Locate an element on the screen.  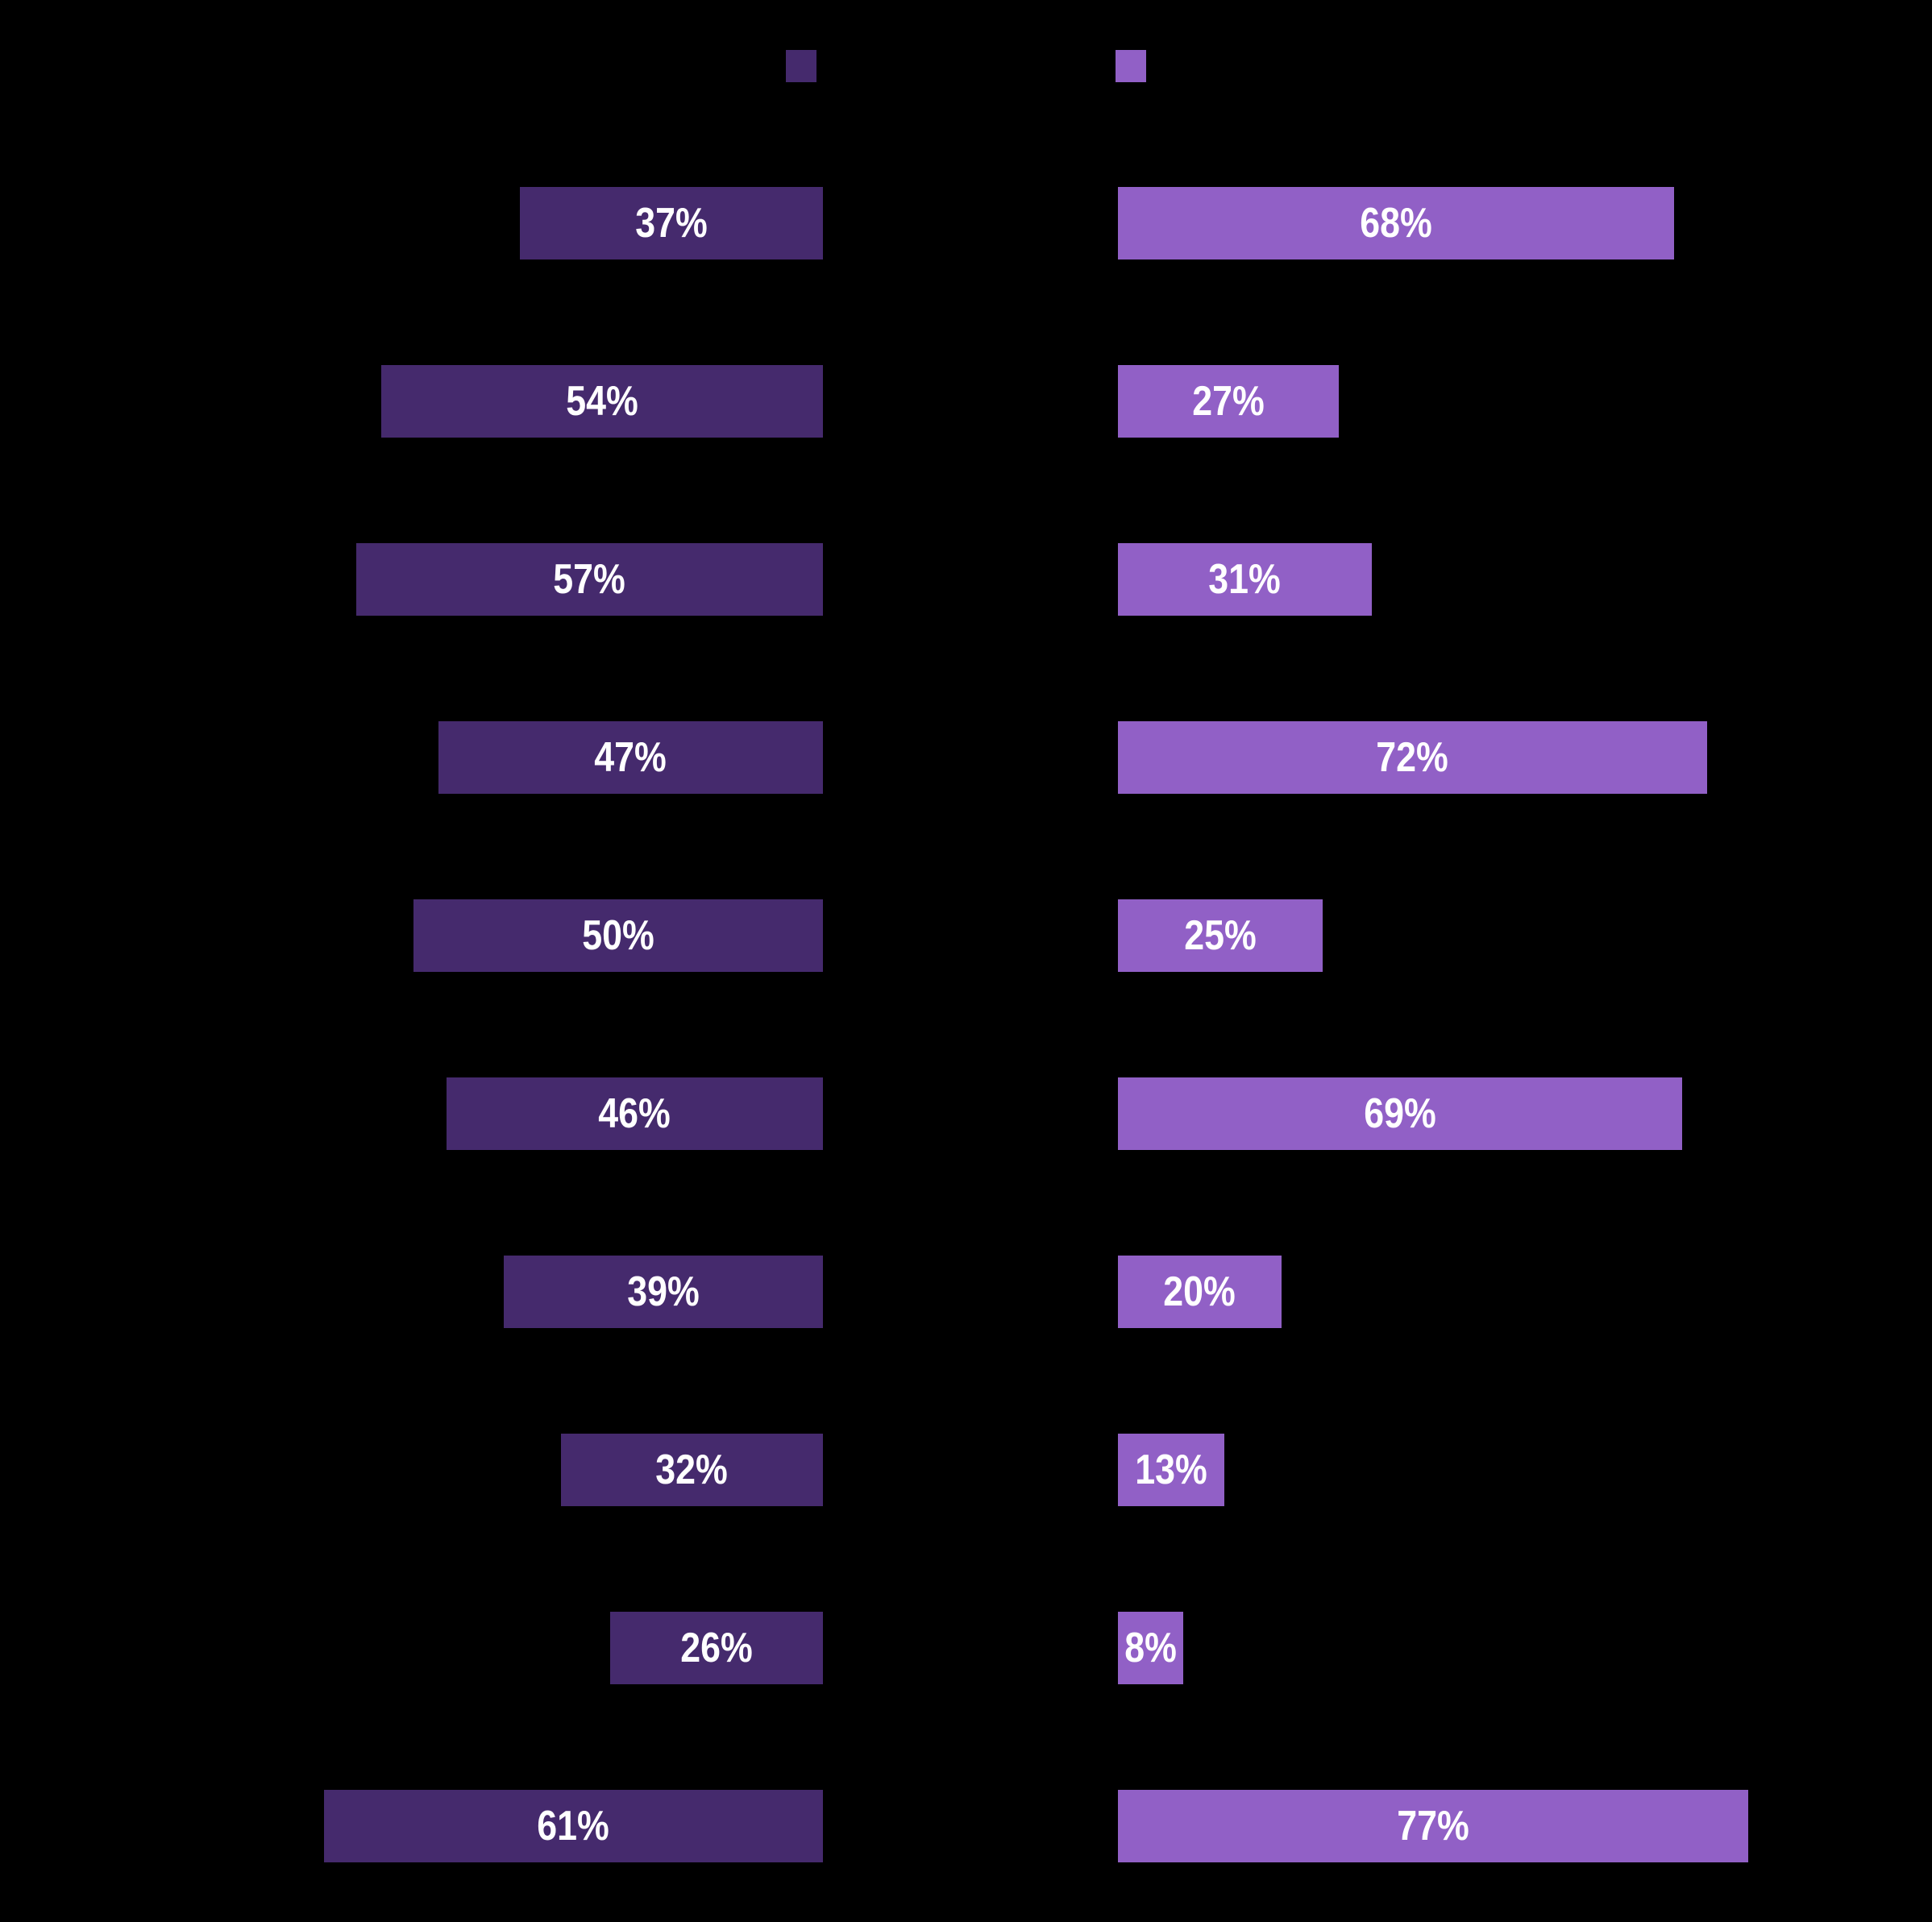
bar-value-label: 39% is located at coordinates (663, 1291).